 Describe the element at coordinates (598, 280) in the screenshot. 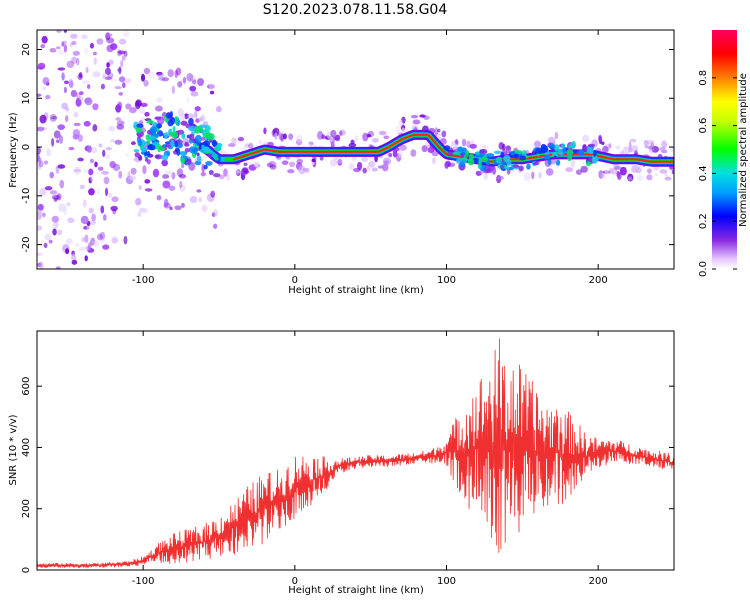

I see `spectrogram-xtick-label: 200` at that location.